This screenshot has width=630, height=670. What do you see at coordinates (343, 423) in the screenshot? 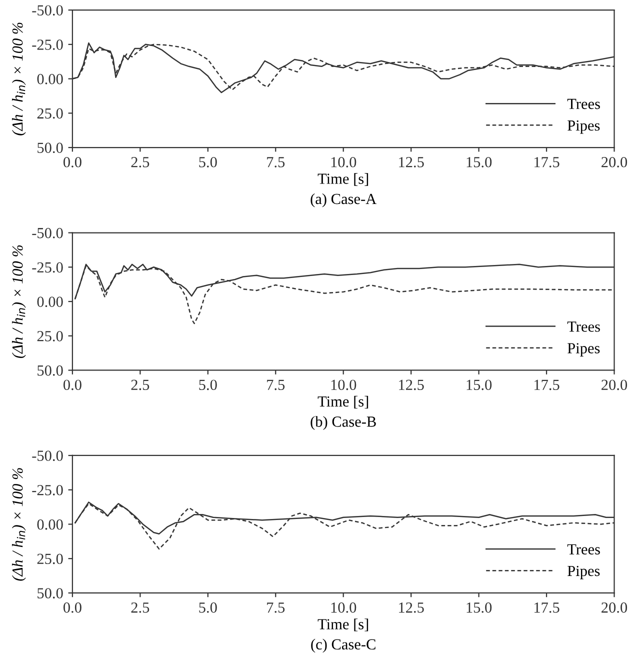
I see `text: (b) Case-B` at bounding box center [343, 423].